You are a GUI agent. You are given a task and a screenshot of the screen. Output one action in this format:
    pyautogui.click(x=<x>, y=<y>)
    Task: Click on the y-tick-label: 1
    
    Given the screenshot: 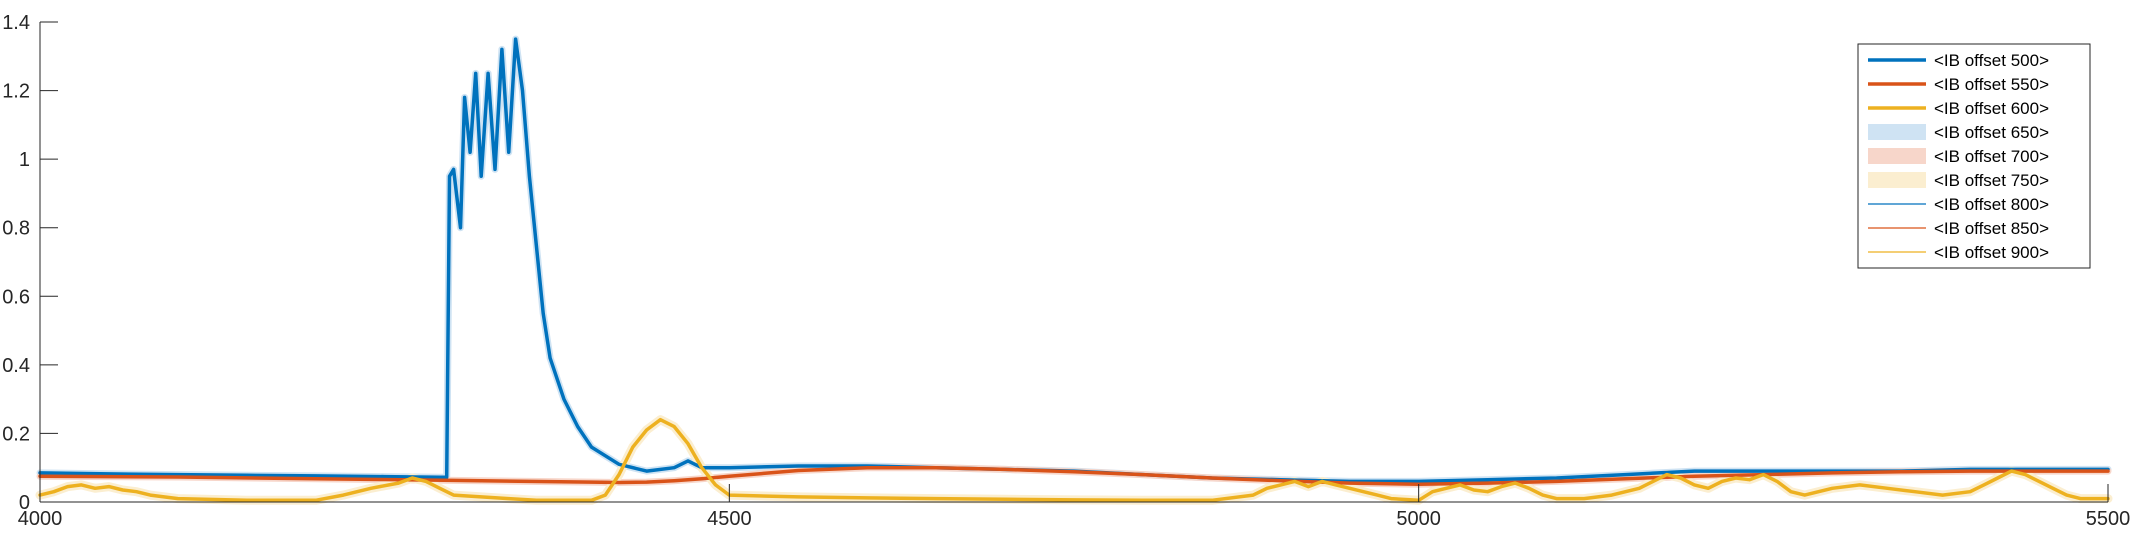 What is the action you would take?
    pyautogui.click(x=24, y=160)
    